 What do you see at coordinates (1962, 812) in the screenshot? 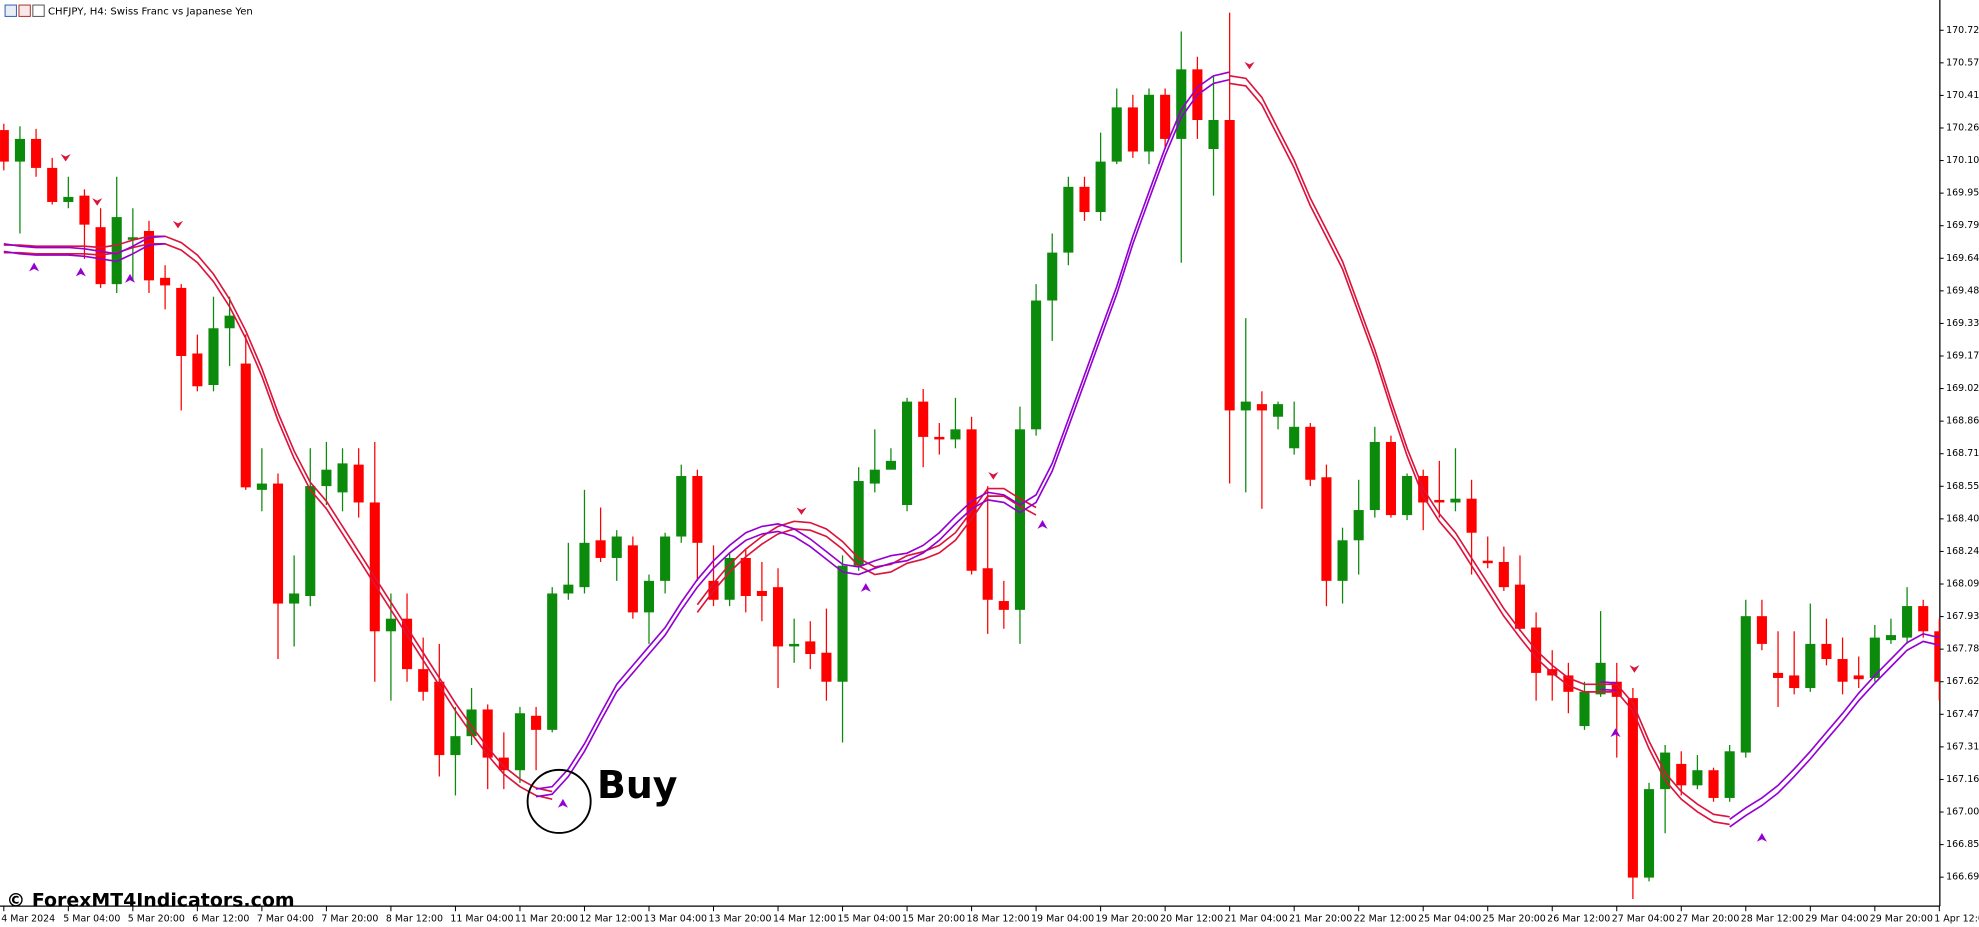
I see `y-tick-label: 167.005` at bounding box center [1962, 812].